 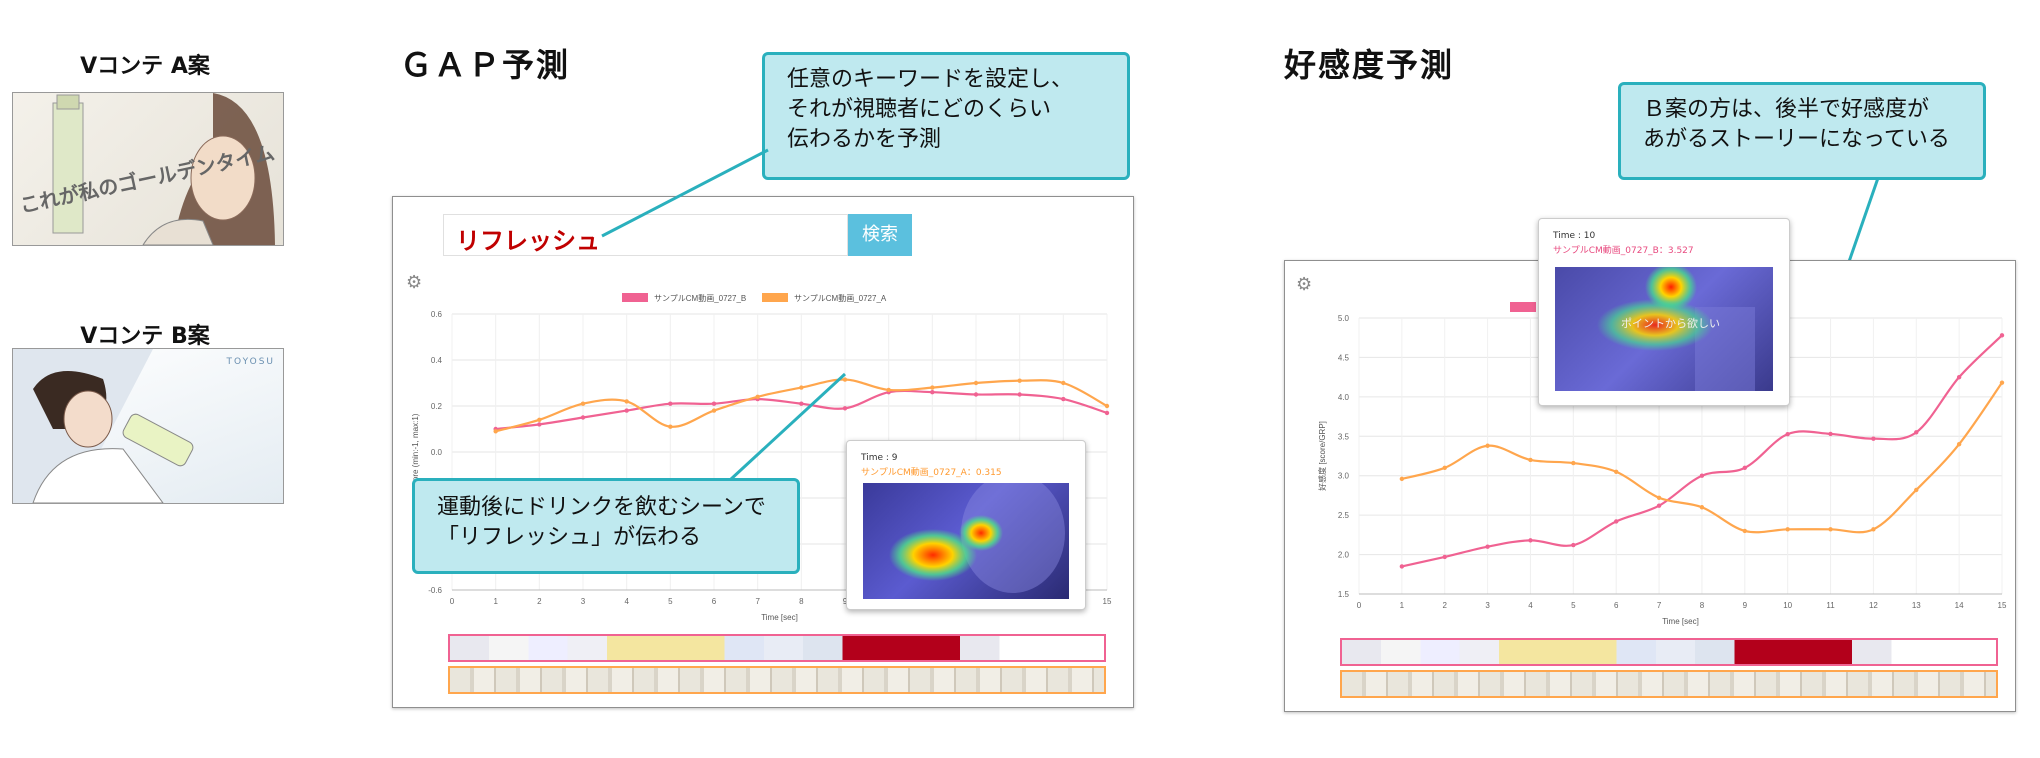 What do you see at coordinates (1802, 131) in the screenshot?
I see `fav-callout: Ｂ案の方は、後半で好感度が あがるストーリーになっている` at bounding box center [1802, 131].